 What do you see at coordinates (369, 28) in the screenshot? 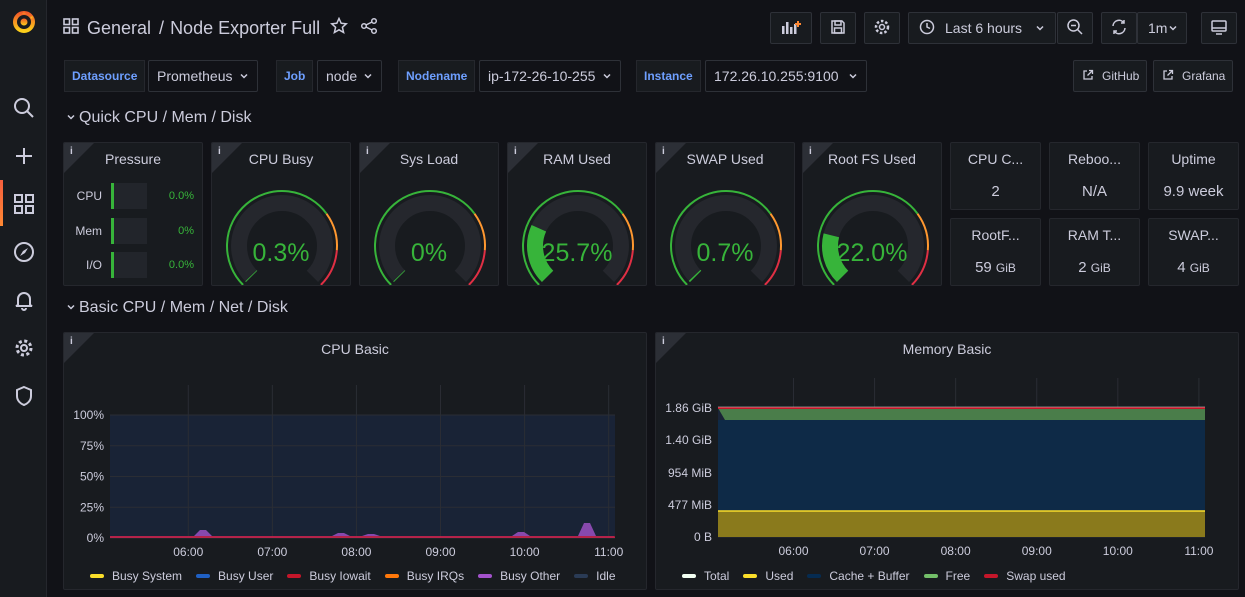
I see `share-icon` at bounding box center [369, 28].